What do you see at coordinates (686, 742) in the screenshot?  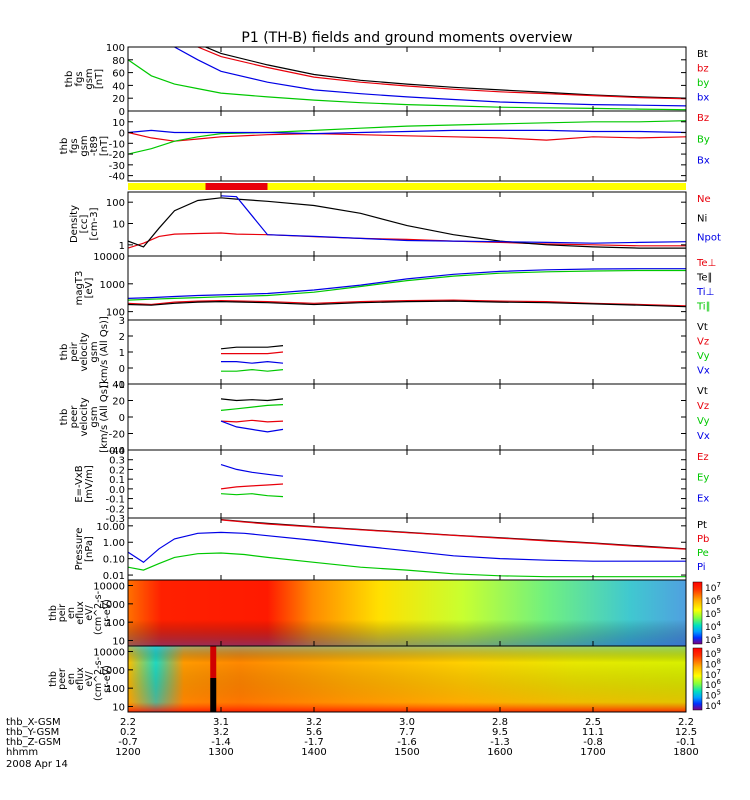 I see `orbit-row-value: -0.1` at bounding box center [686, 742].